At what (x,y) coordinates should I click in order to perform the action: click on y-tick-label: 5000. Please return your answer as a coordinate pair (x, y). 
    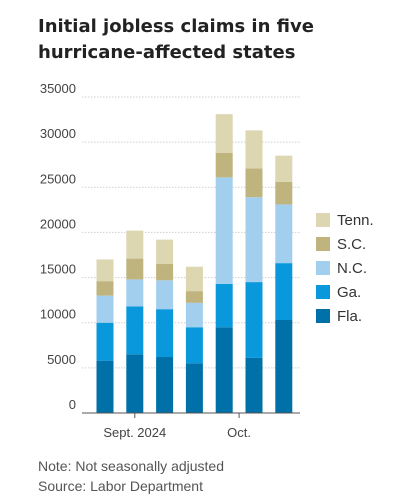
    Looking at the image, I should click on (61, 359).